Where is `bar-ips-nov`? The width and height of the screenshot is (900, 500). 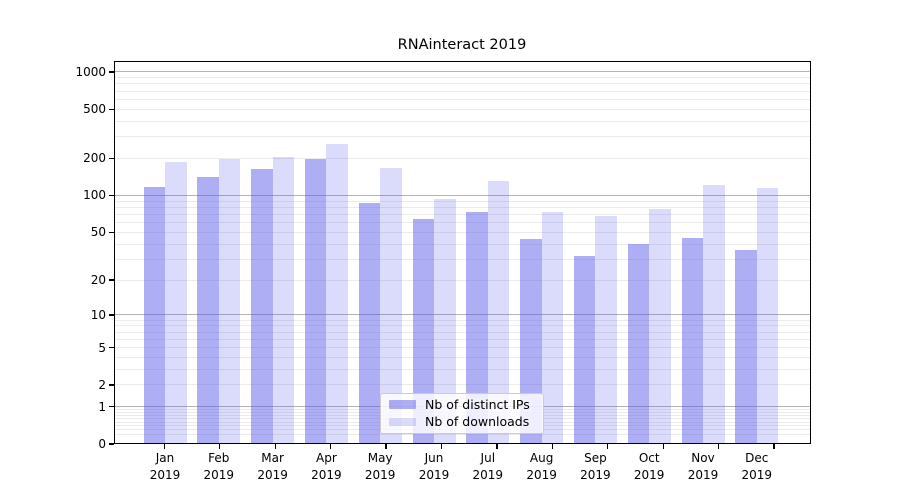 bar-ips-nov is located at coordinates (692, 340).